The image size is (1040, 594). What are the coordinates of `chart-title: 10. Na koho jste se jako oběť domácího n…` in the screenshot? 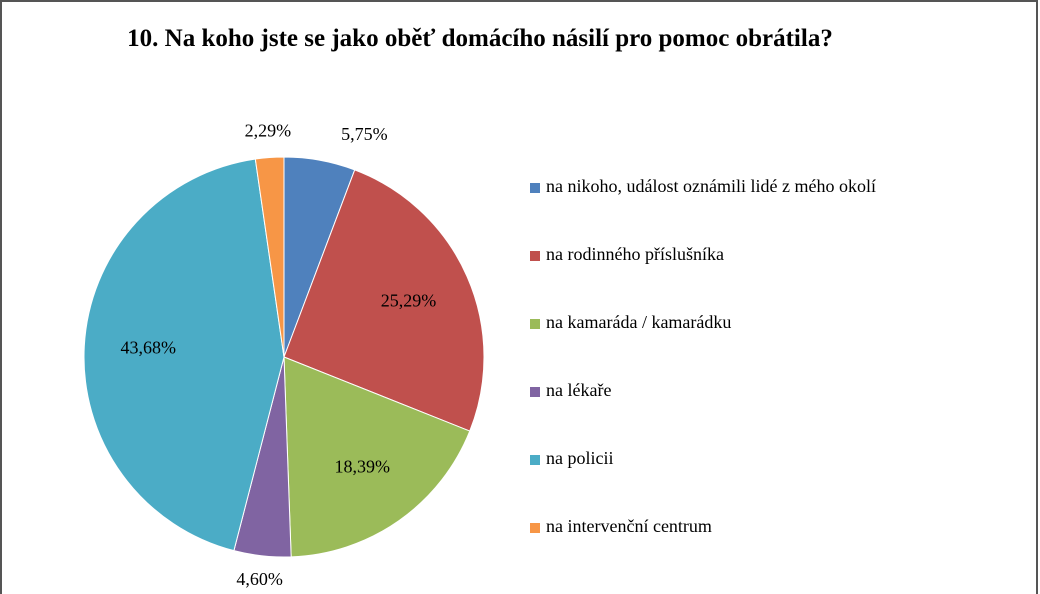 It's located at (480, 38).